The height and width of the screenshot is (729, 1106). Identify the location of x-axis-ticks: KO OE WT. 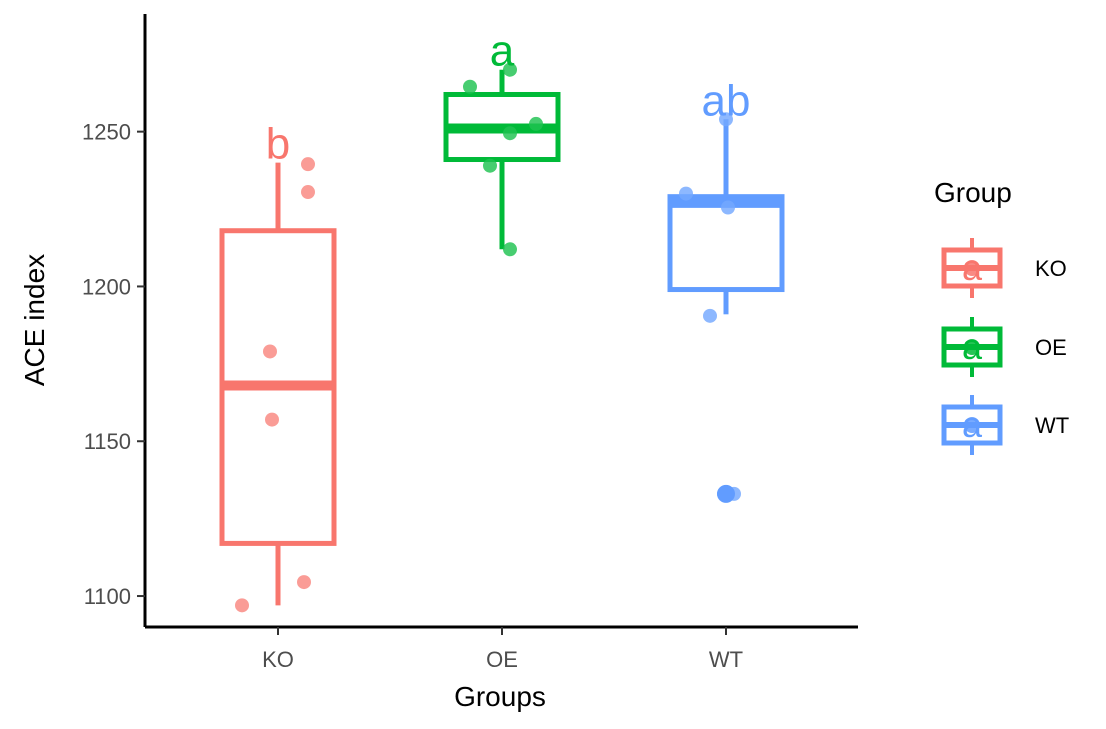
(502, 649).